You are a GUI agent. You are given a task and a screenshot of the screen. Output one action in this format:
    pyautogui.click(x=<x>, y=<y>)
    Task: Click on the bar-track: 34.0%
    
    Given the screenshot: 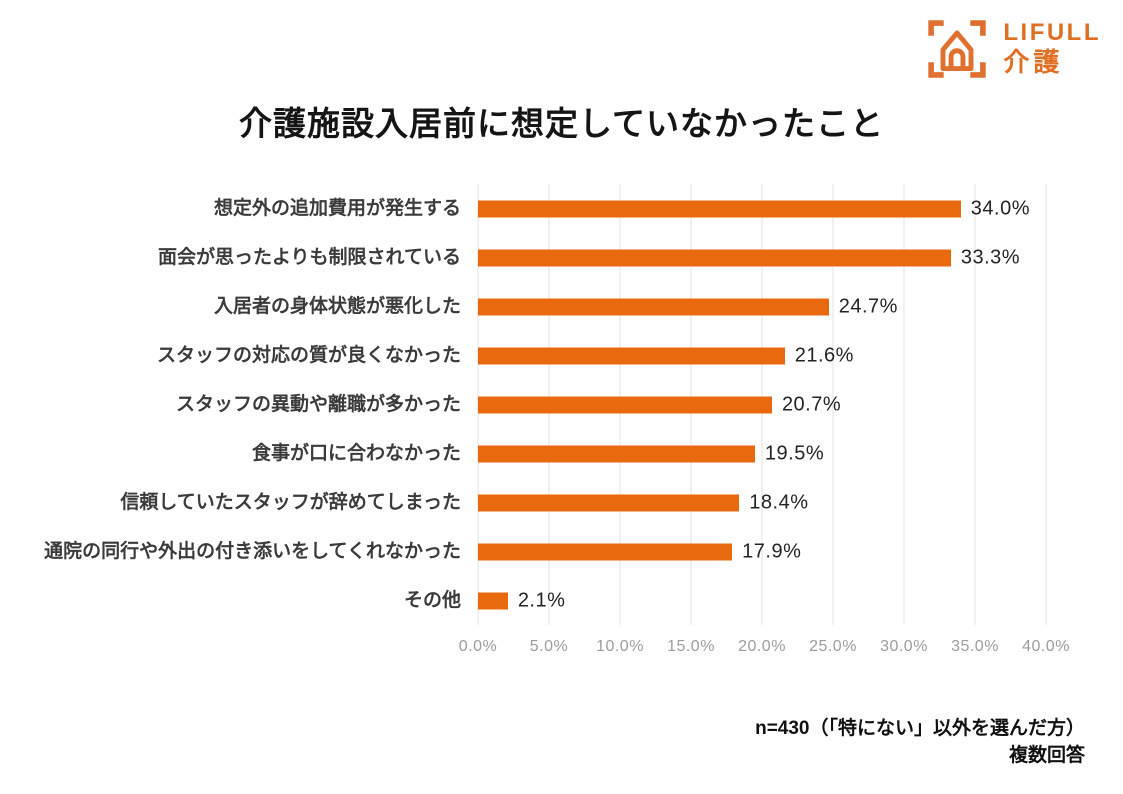 What is the action you would take?
    pyautogui.click(x=762, y=208)
    